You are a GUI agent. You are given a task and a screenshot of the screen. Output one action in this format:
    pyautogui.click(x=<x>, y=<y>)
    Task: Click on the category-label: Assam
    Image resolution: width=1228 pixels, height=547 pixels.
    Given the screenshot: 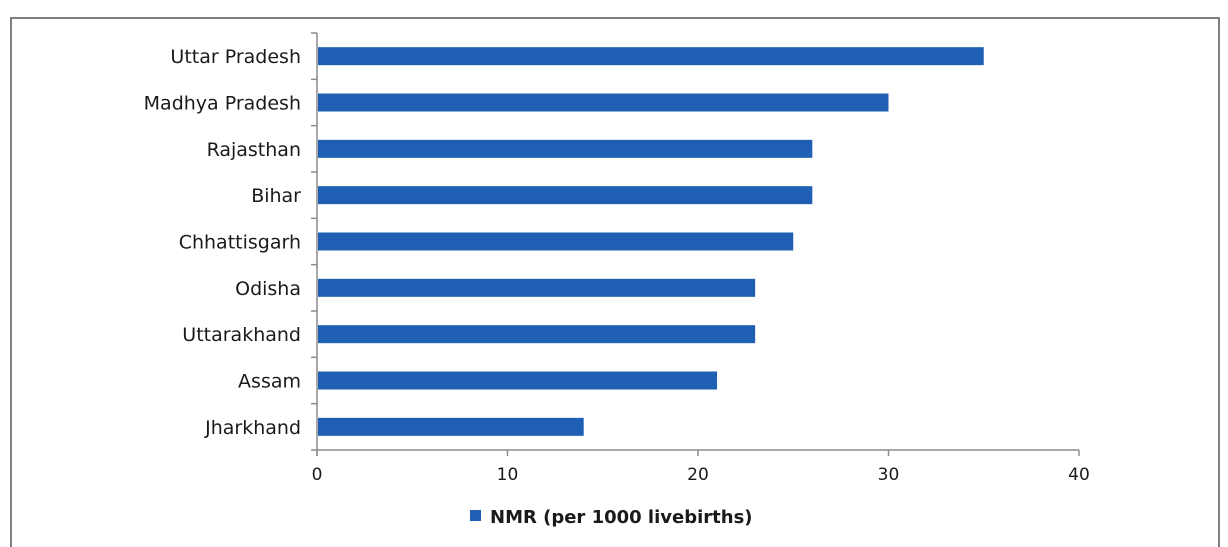 What is the action you would take?
    pyautogui.click(x=269, y=382)
    